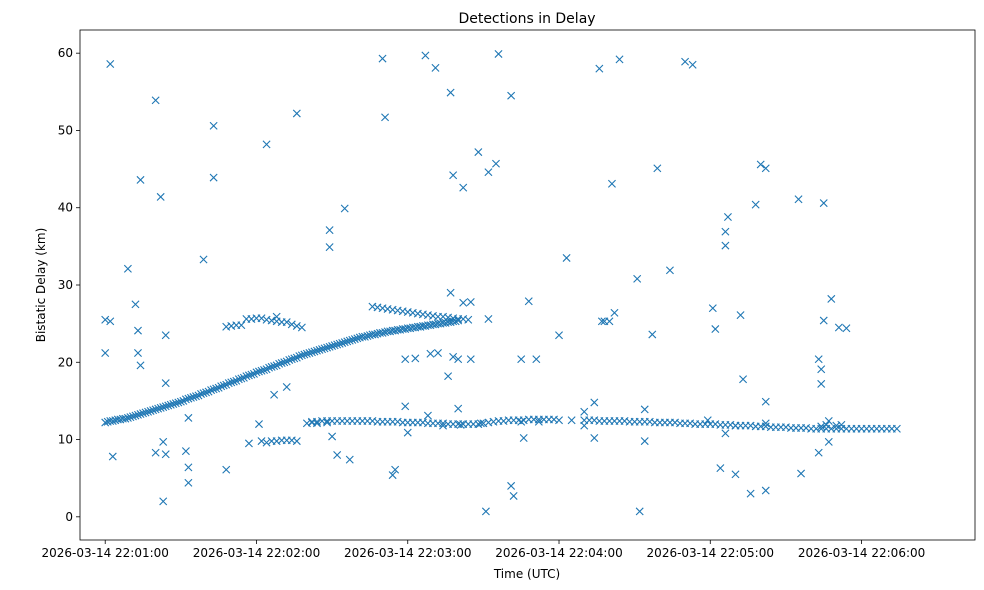 The image size is (984, 590). What do you see at coordinates (65, 53) in the screenshot?
I see `y-tick-label: 60` at bounding box center [65, 53].